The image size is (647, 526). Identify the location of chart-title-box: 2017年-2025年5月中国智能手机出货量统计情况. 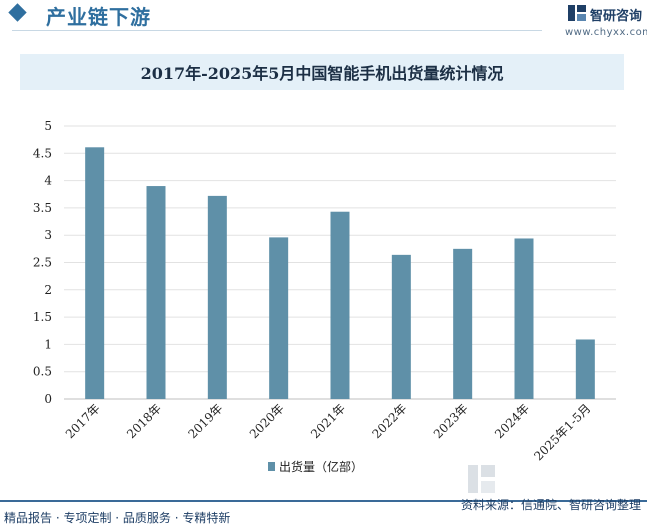
(322, 72).